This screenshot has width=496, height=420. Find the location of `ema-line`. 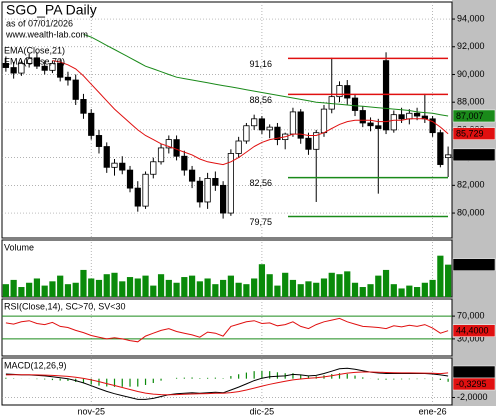

ema-line is located at coordinates (266, 75).